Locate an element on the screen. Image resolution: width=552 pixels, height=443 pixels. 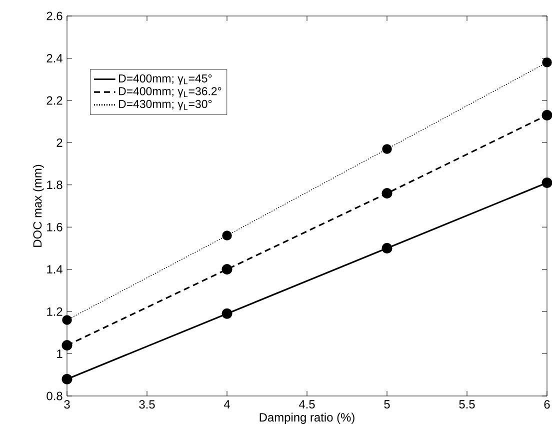
x-tick-label: 3 is located at coordinates (67, 404).